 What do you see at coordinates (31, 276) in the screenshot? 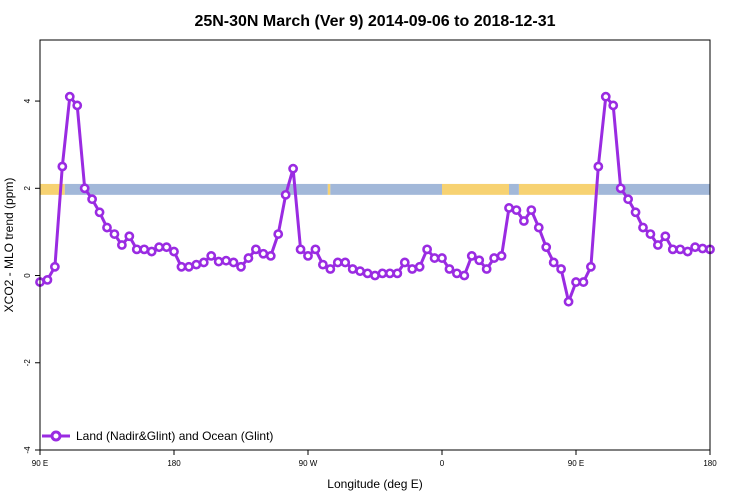
I see `y-axis-ticks: -4 -2 0 2 4` at bounding box center [31, 276].